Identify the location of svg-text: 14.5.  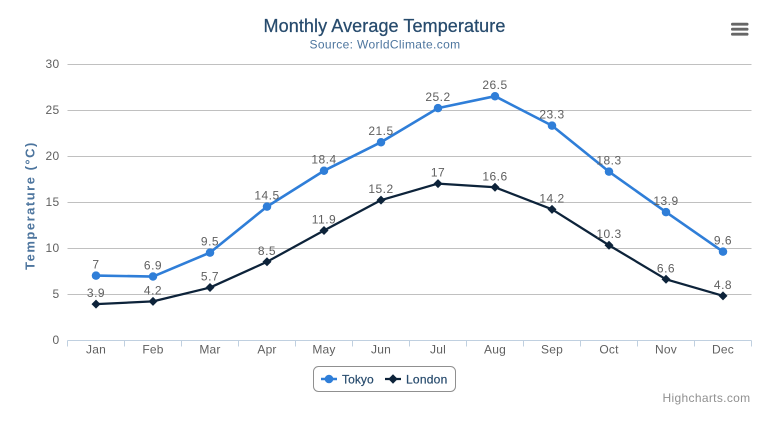
(266, 196).